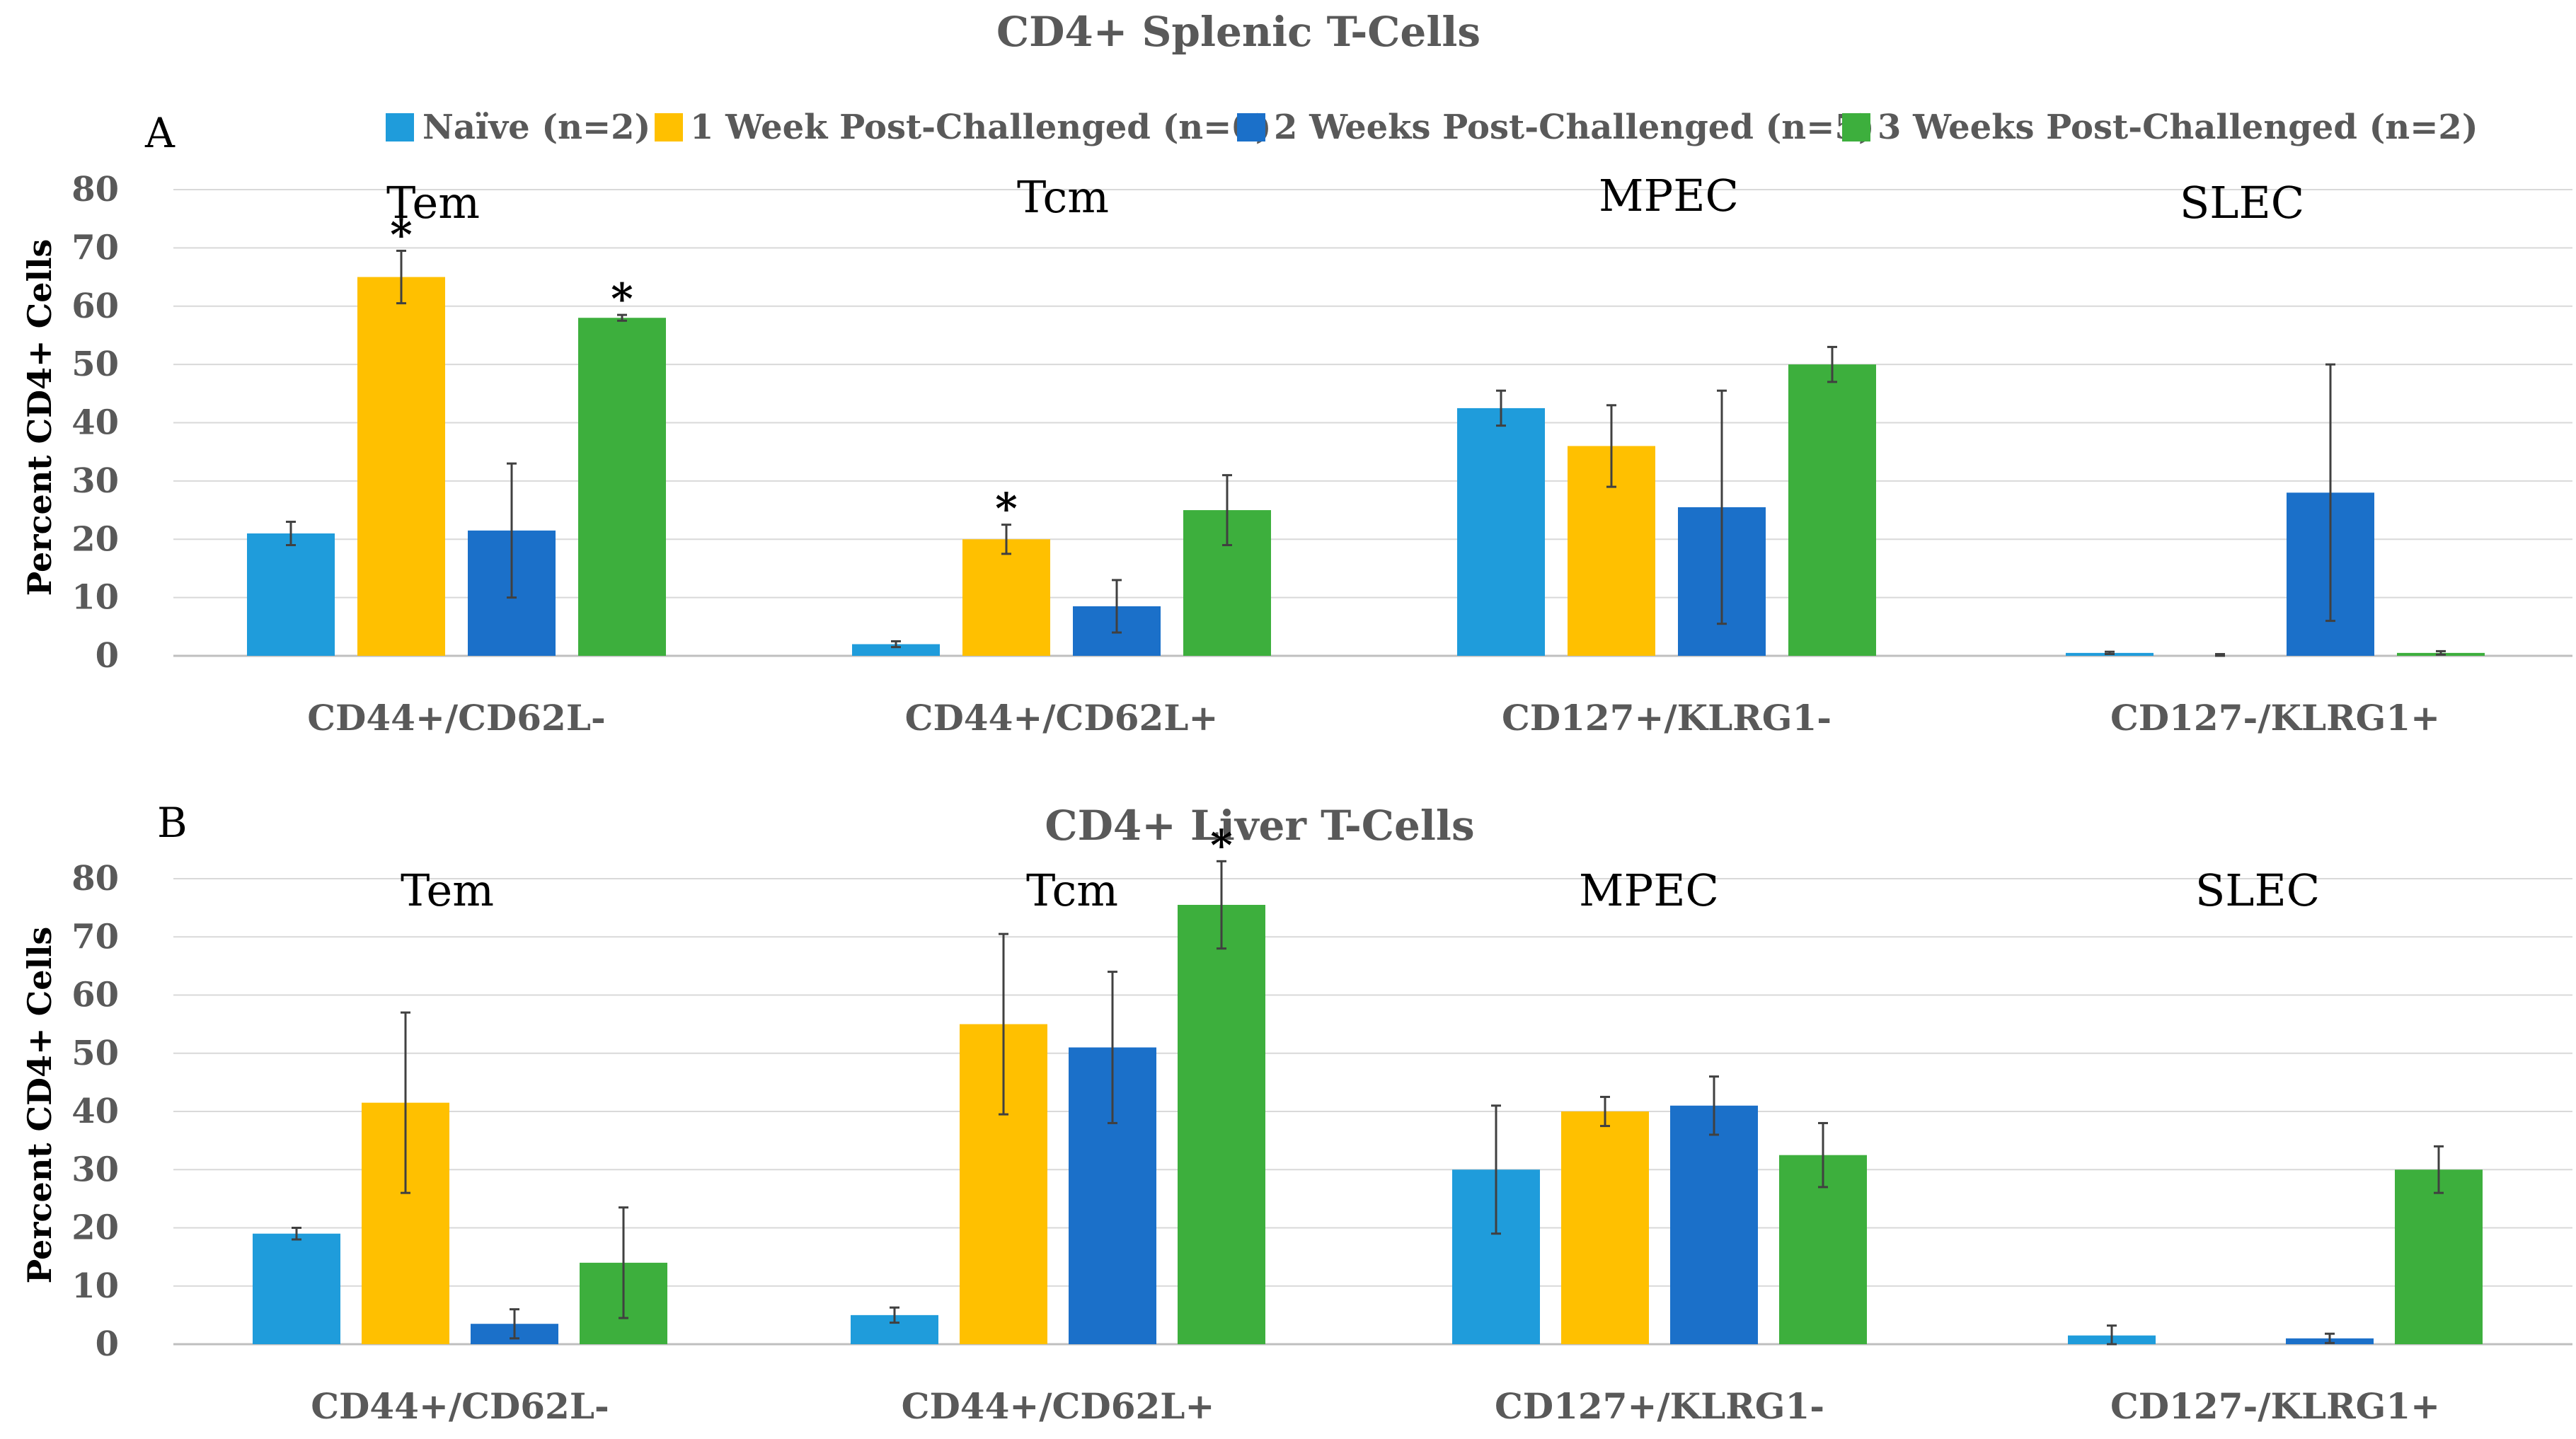  What do you see at coordinates (40, 1105) in the screenshot?
I see `y-axis-label-b: Percent CD4+ Cells` at bounding box center [40, 1105].